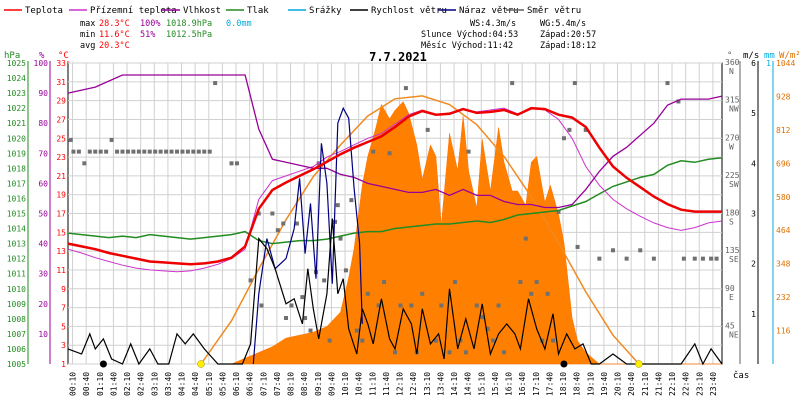  What do you see at coordinates (236, 384) in the screenshot?
I see `time-tick-label: 06:10` at bounding box center [236, 384].